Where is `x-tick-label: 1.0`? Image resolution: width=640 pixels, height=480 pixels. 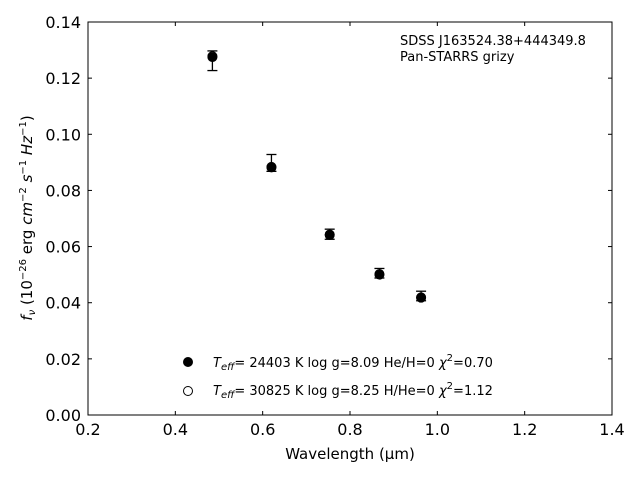 x-tick-label: 1.0 is located at coordinates (437, 429).